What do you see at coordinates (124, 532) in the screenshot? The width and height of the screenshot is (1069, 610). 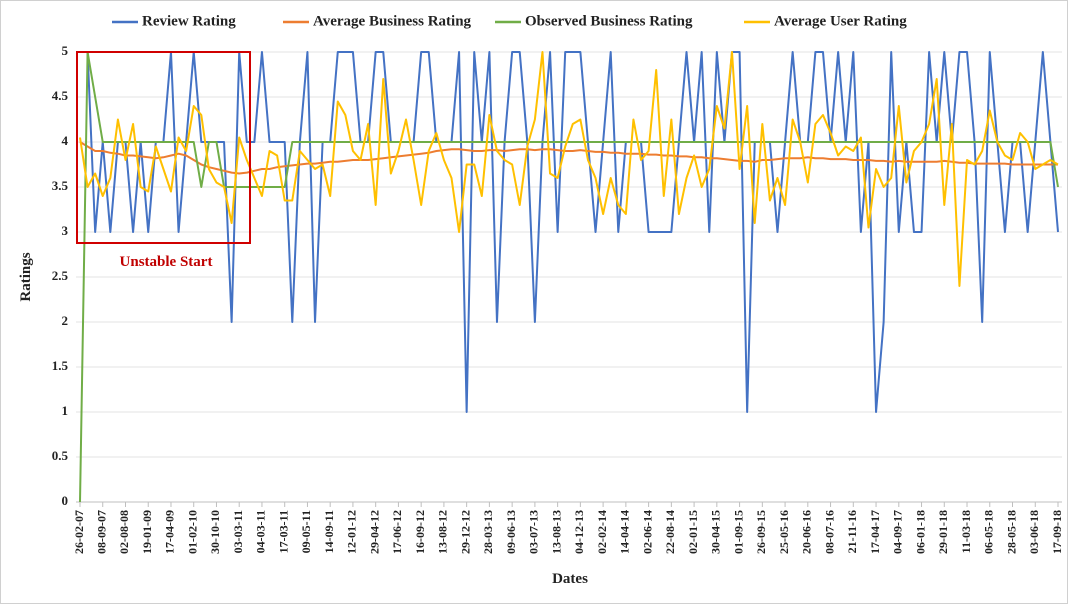 I see `x-tick-label: 02-08-08` at bounding box center [124, 532].